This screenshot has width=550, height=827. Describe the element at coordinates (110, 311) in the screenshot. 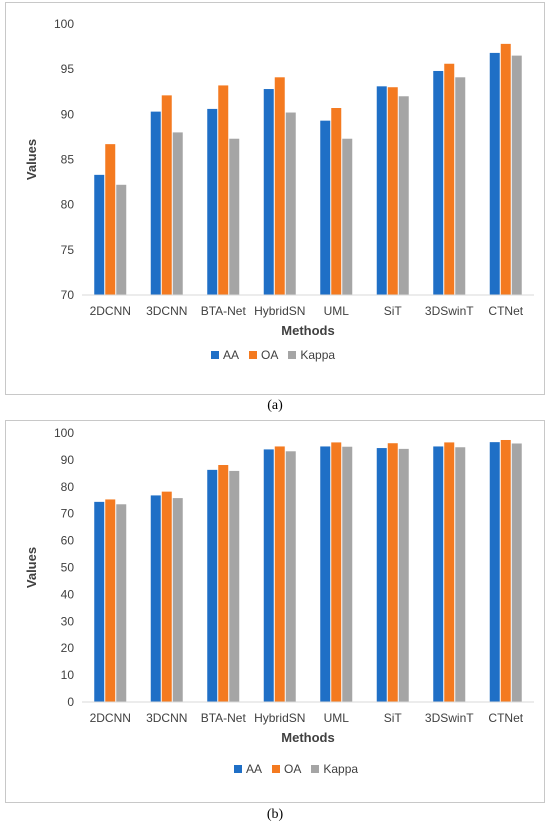

I see `chart-a-xtick-0: 2DCNN` at that location.